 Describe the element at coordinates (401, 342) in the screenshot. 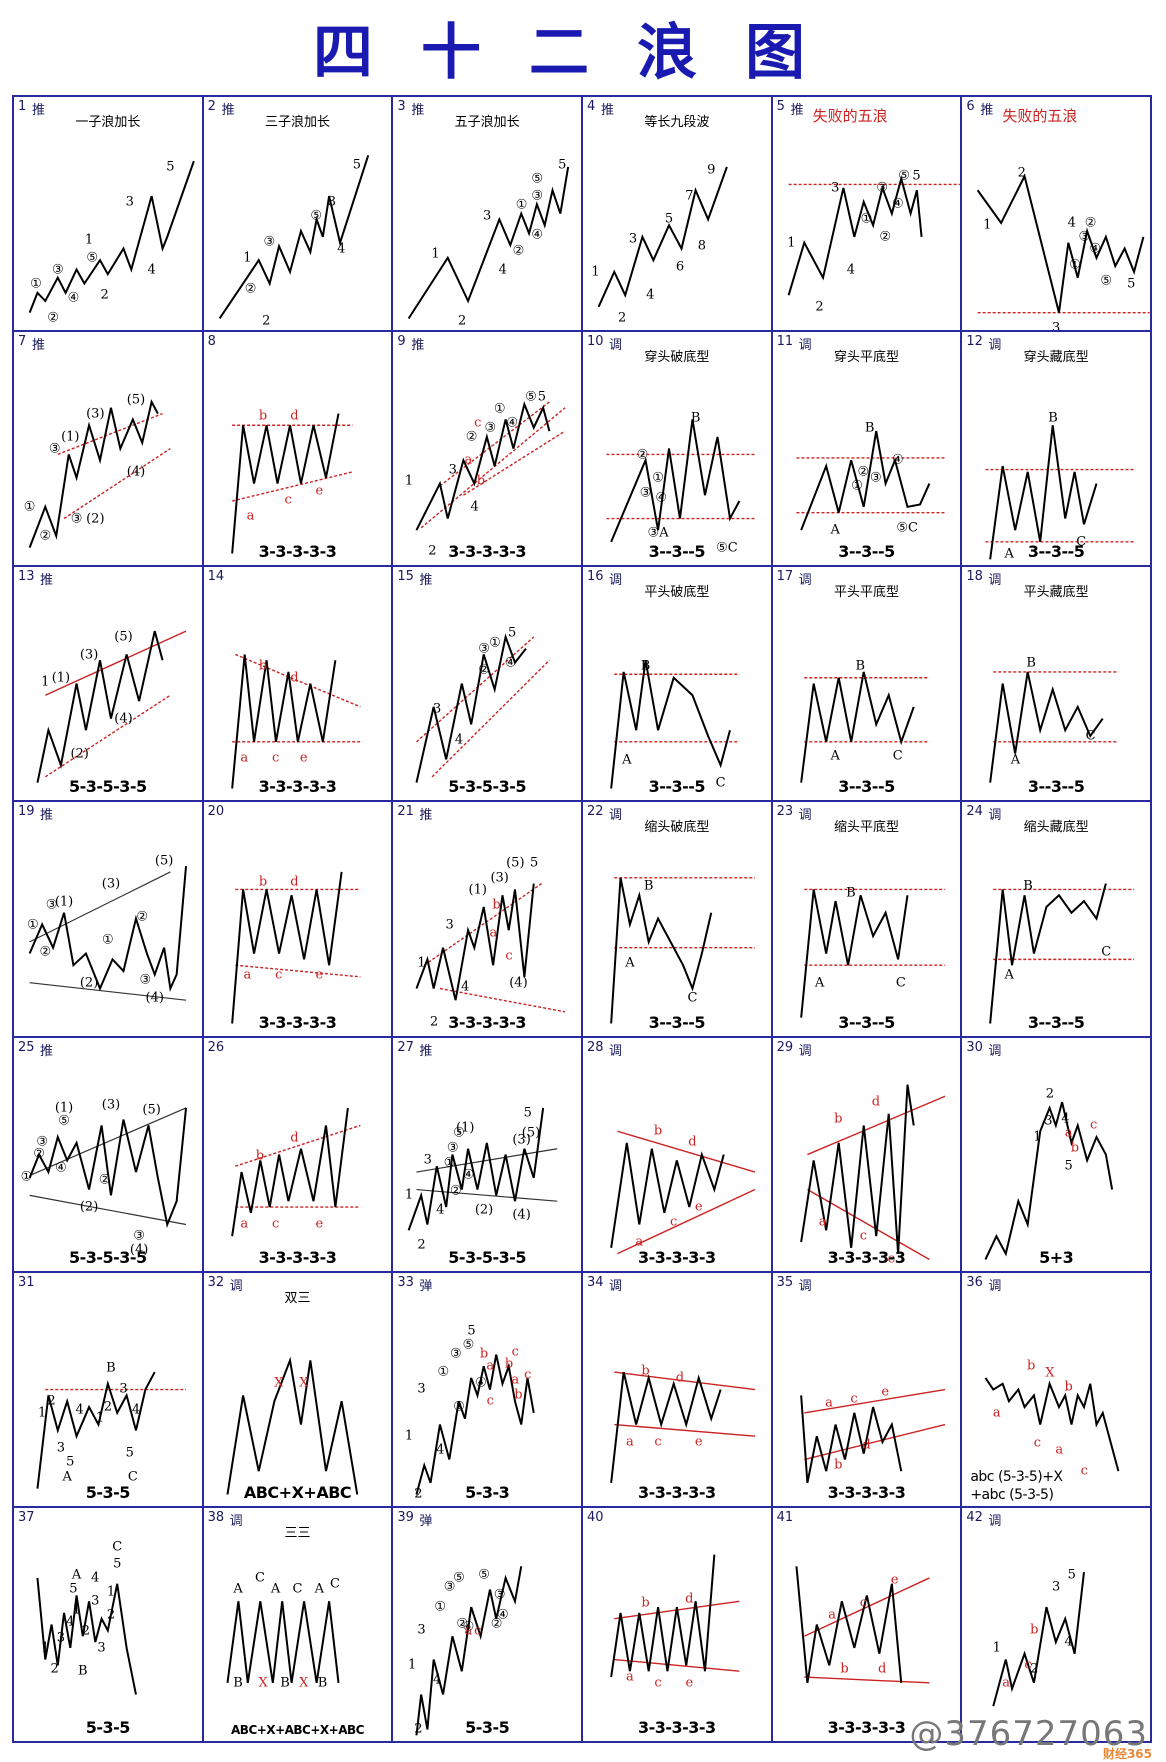

I see `cell-number: 9` at that location.